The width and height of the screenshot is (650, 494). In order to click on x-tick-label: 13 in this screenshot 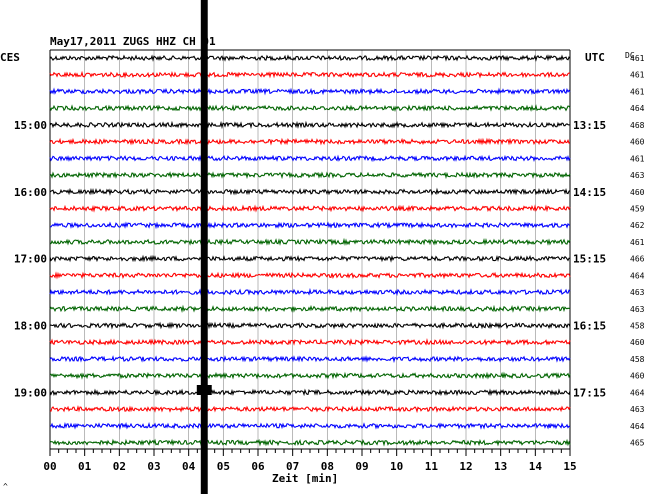, I will do `click(500, 466)`.